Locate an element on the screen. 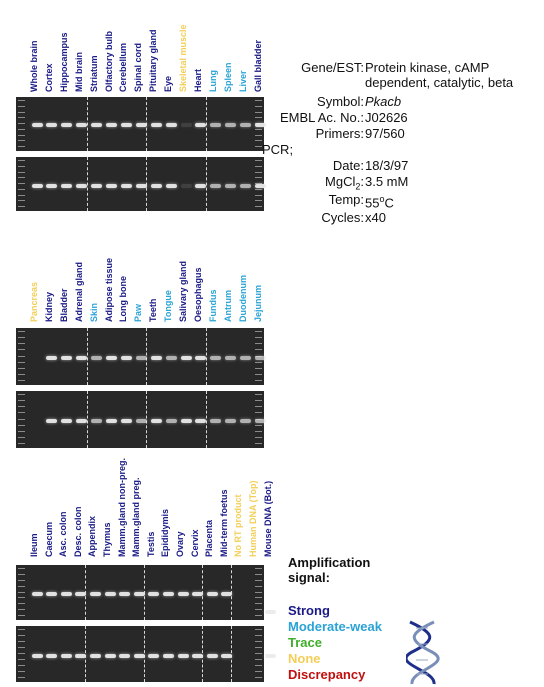 Image resolution: width=544 pixels, height=687 pixels. date-key: Date: is located at coordinates (348, 165).